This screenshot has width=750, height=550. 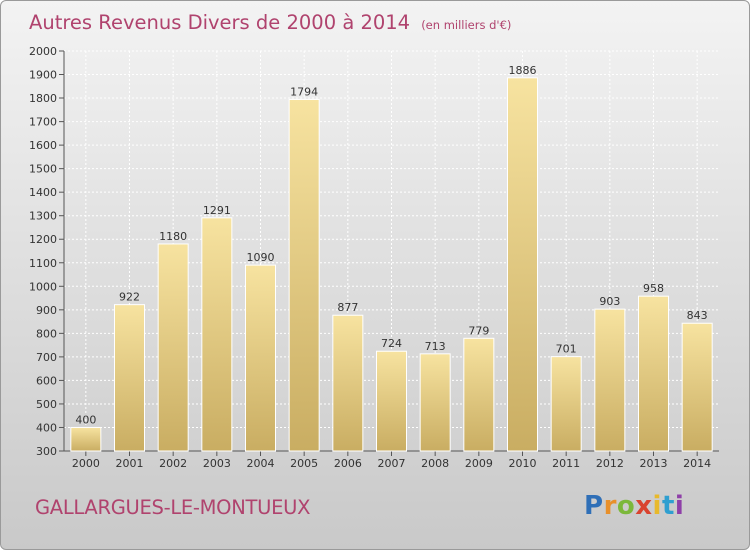 I want to click on x-tick-label-2007: 2007, so click(x=392, y=463).